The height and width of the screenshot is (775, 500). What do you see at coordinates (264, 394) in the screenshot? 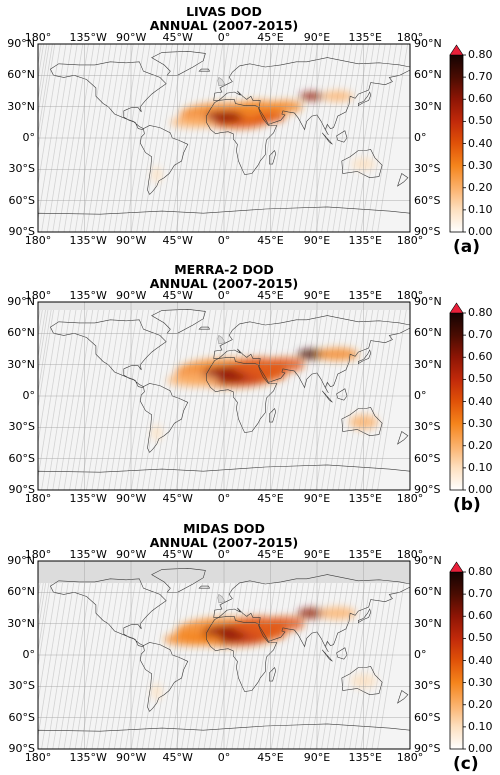
I see `dust-optical-depth-field` at bounding box center [264, 394].